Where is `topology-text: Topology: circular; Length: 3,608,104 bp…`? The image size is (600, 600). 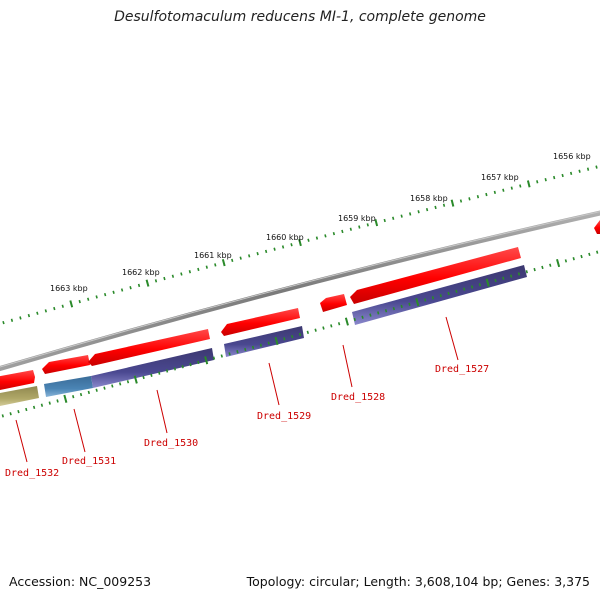 topology-text: Topology: circular; Length: 3,608,104 bp… is located at coordinates (418, 581).